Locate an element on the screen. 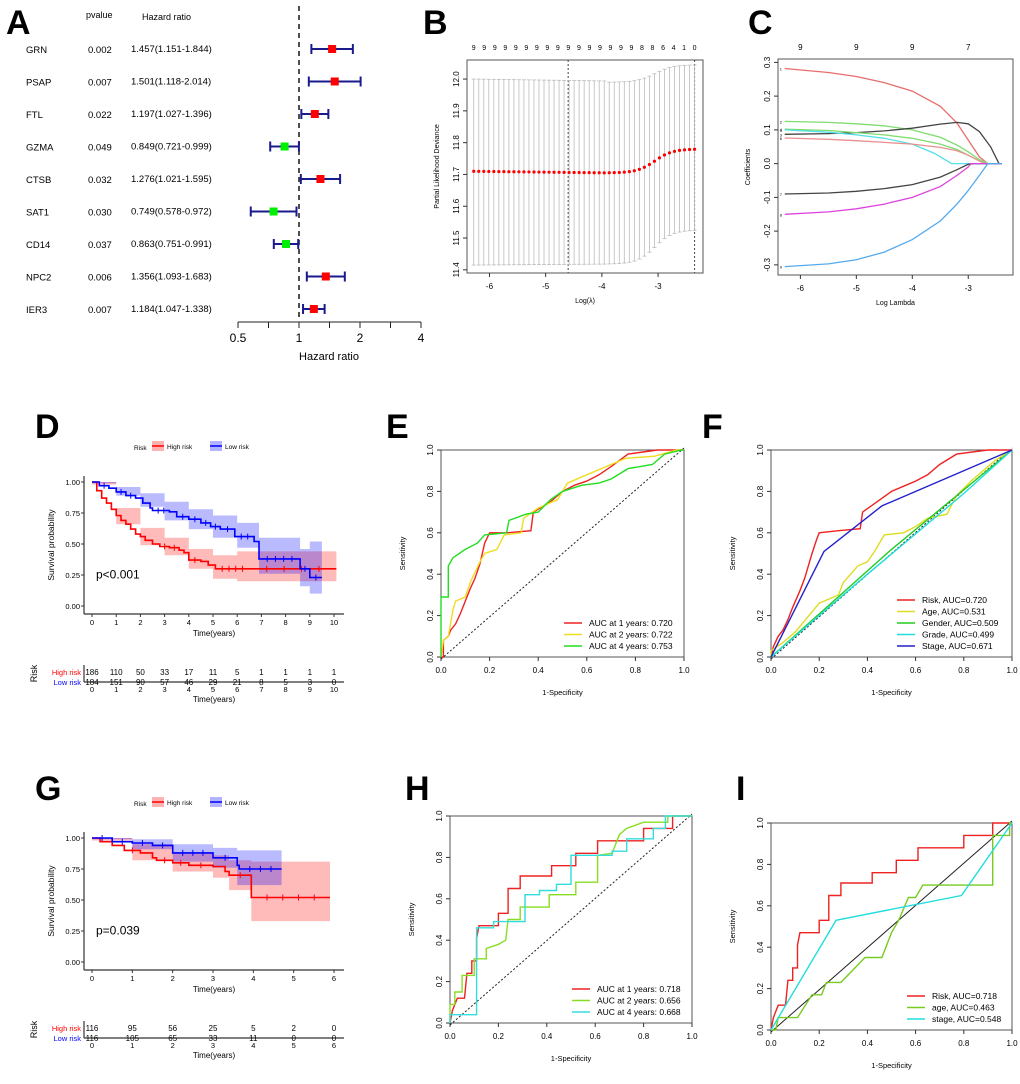  x-tick-label: -6 is located at coordinates (801, 288).